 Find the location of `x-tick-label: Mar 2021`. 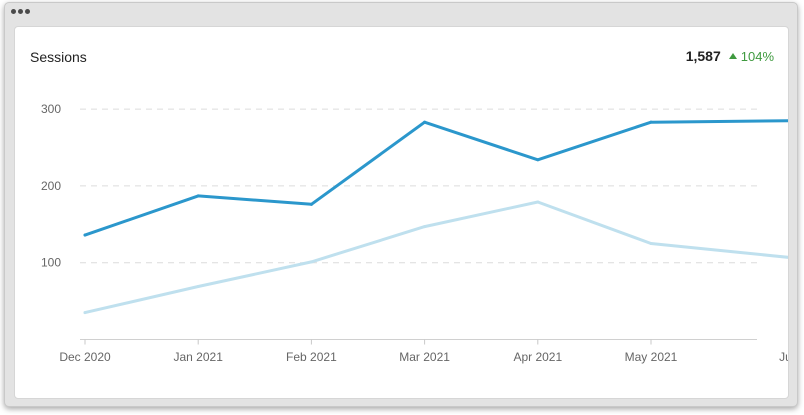

x-tick-label: Mar 2021 is located at coordinates (424, 357).